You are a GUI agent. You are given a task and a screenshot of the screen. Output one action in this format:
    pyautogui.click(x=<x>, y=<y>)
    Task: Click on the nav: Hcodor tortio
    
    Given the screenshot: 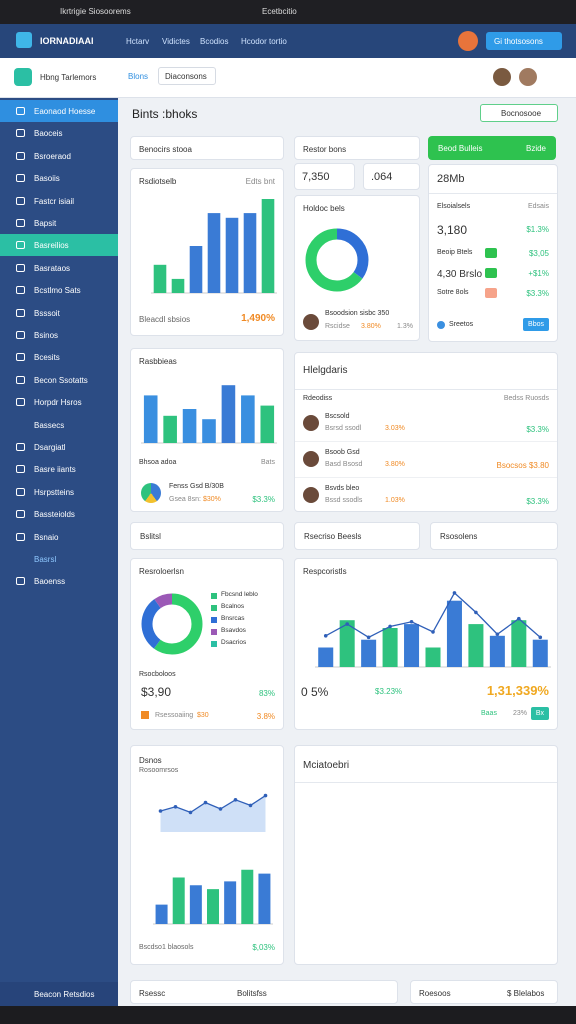 What is the action you would take?
    pyautogui.click(x=264, y=41)
    